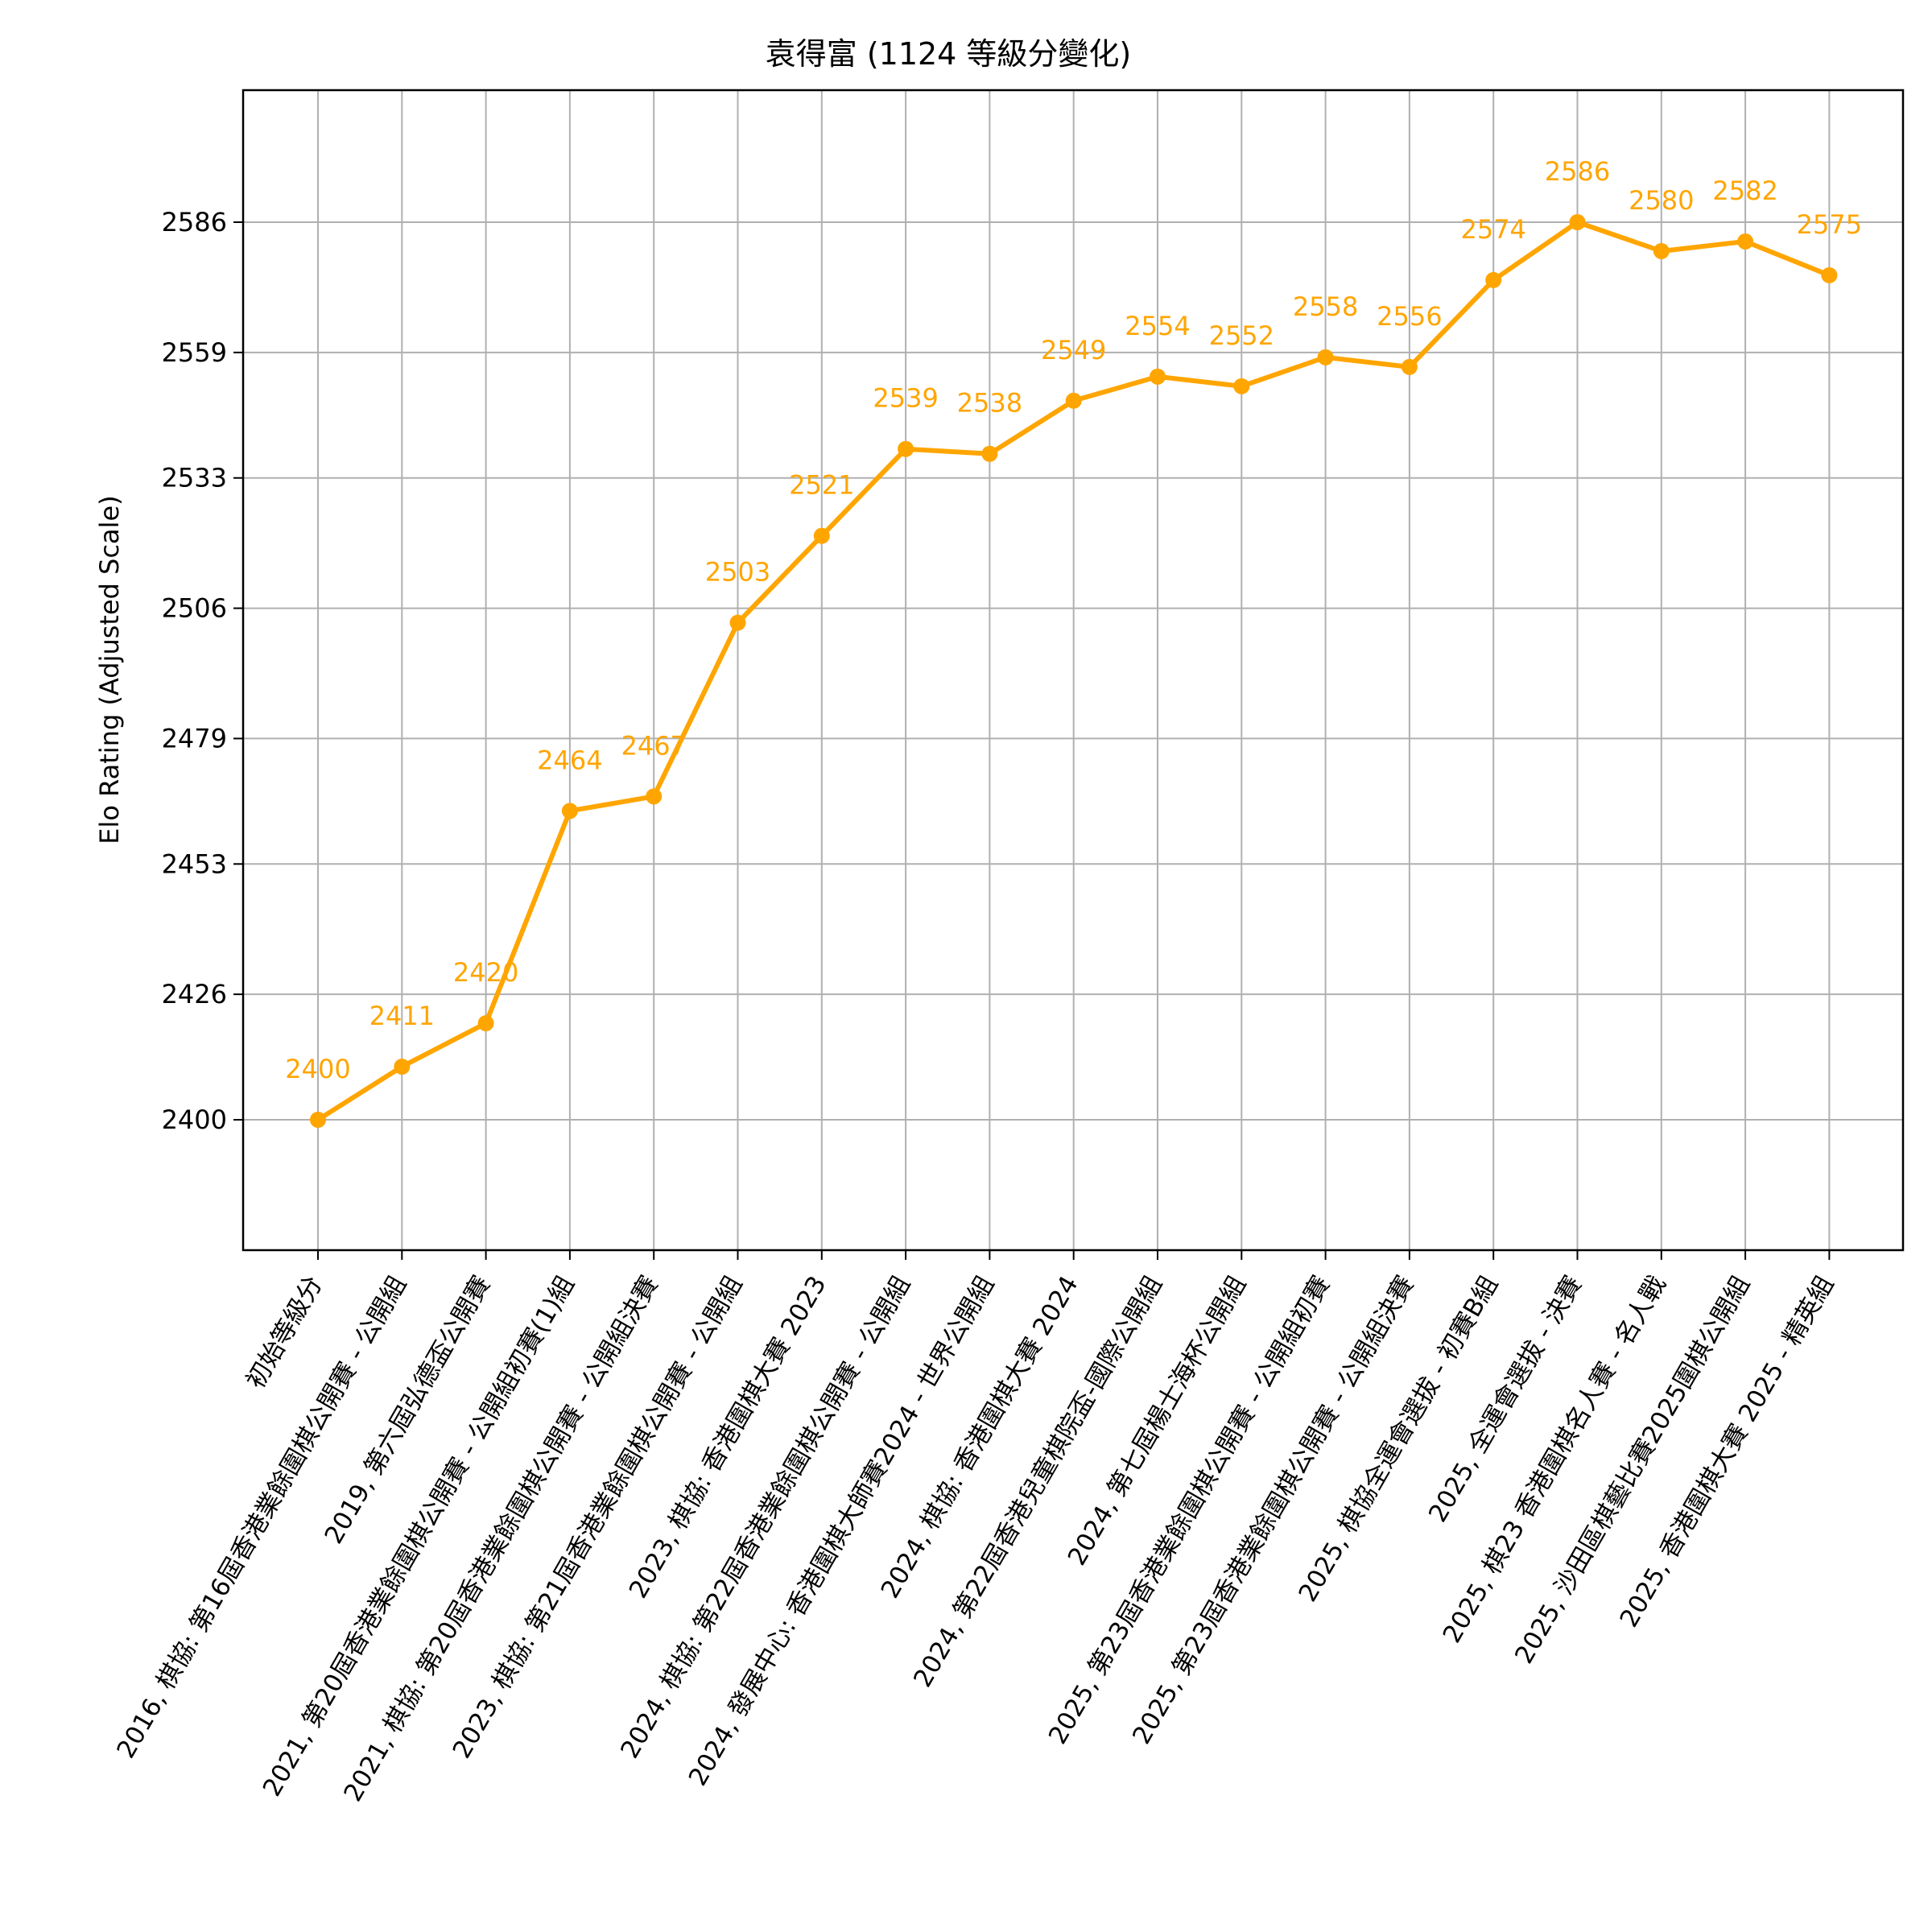 The image size is (1932, 1932). I want to click on y-axis-label: Elo Rating (Adjusted Scale), so click(109, 669).